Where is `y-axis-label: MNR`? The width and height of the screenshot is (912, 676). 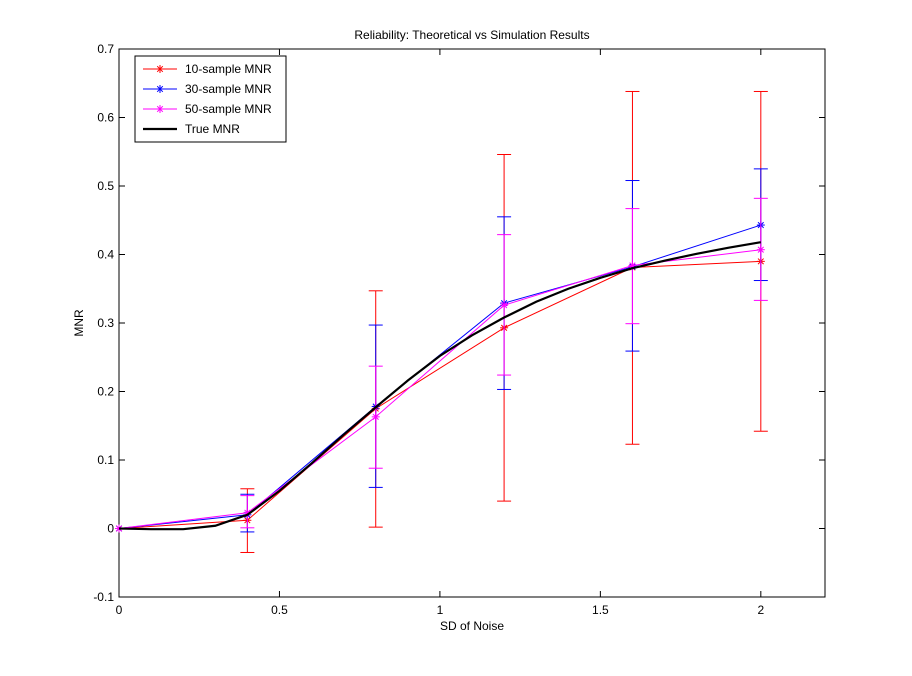
y-axis-label: MNR is located at coordinates (79, 323).